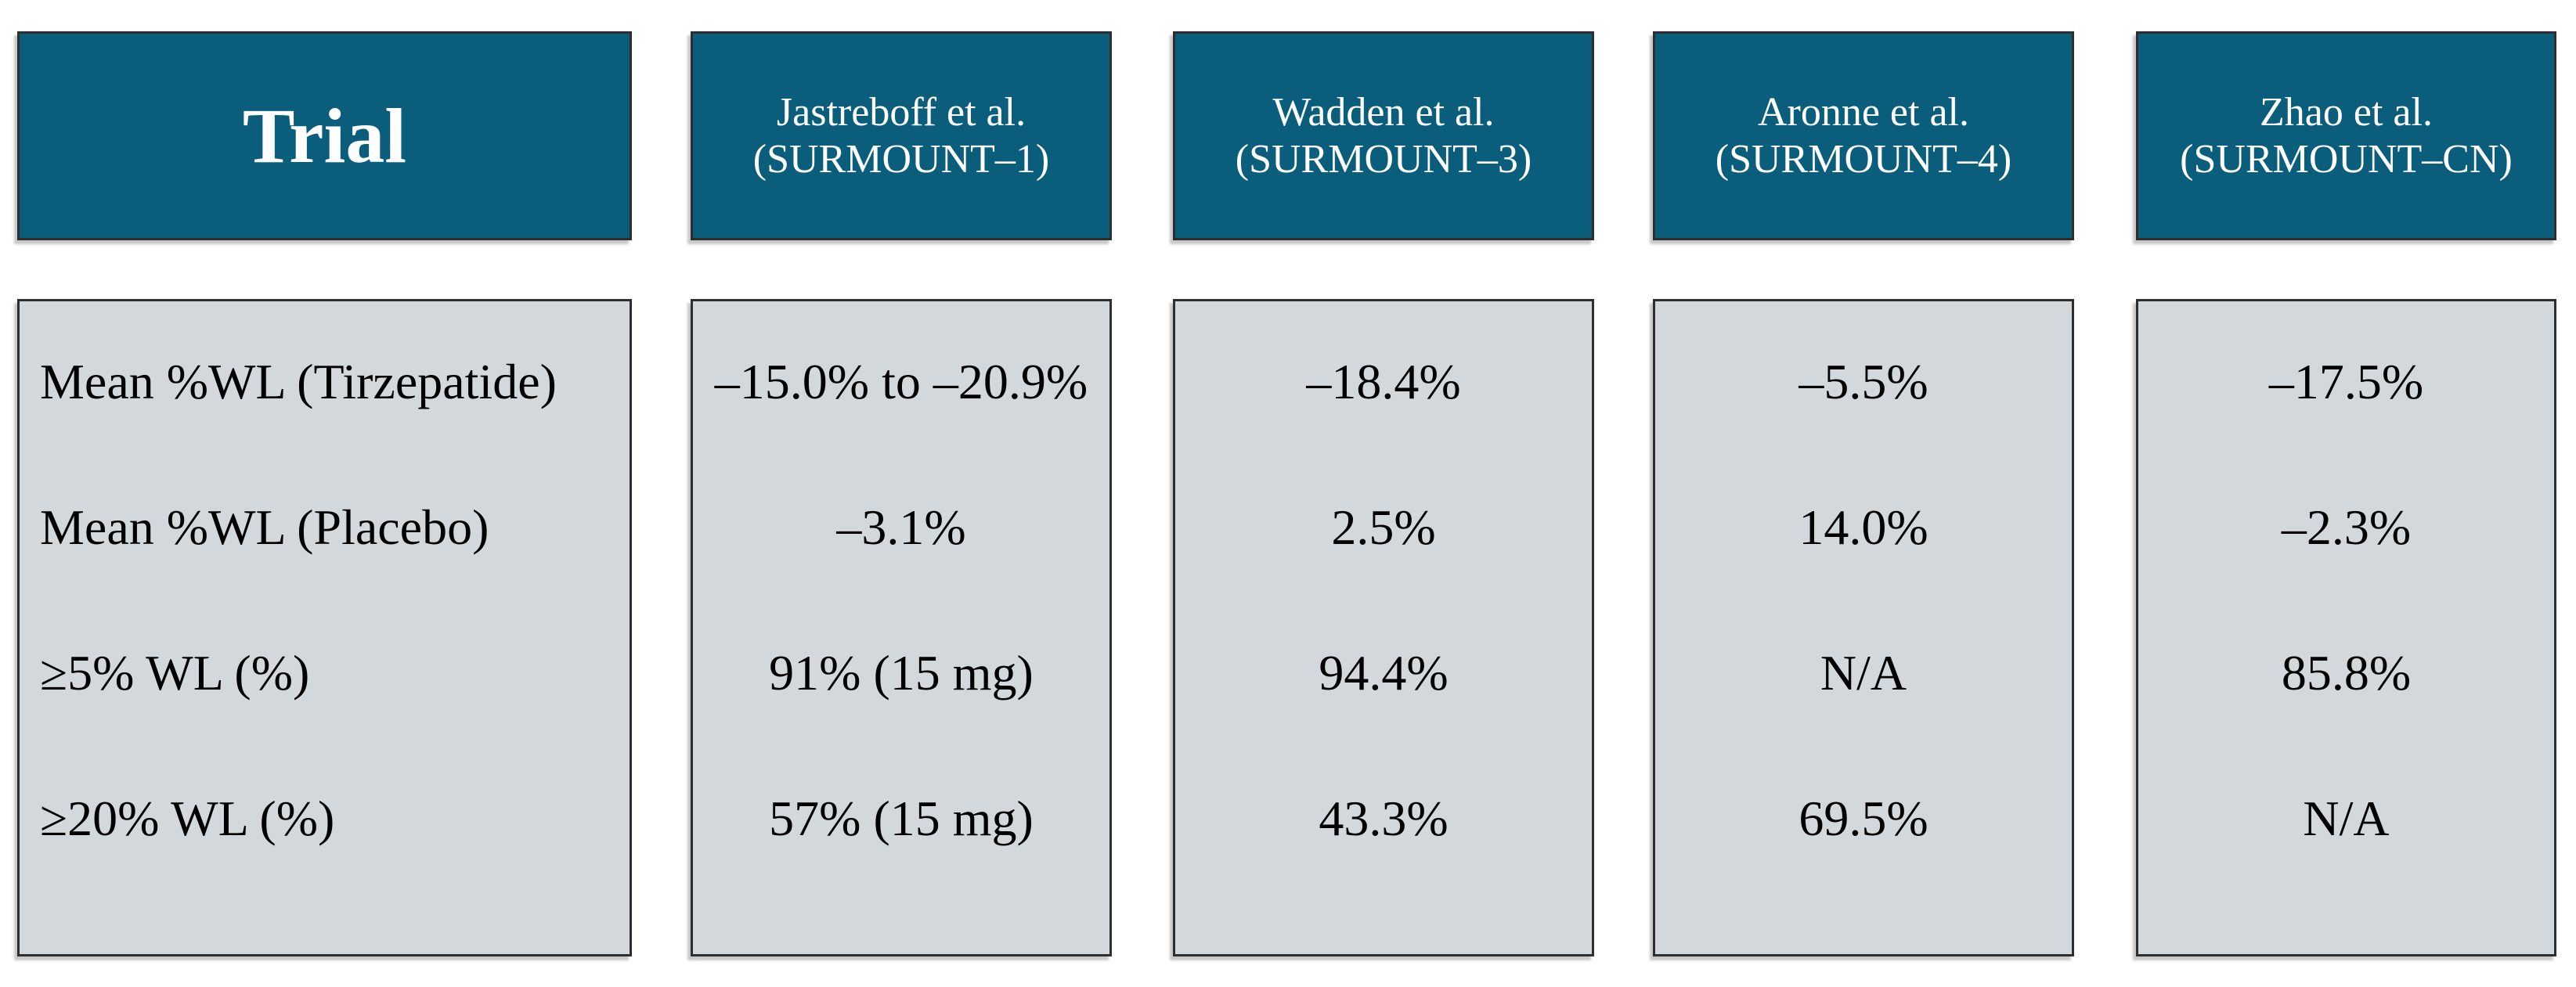 The height and width of the screenshot is (987, 2576). Describe the element at coordinates (1864, 381) in the screenshot. I see `value-cell: –5.5%` at that location.